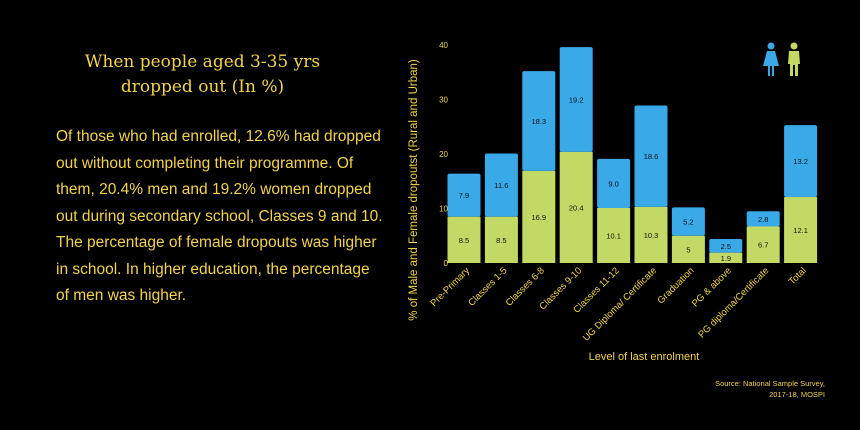 Image resolution: width=860 pixels, height=430 pixels. I want to click on data-label-male: 20.4, so click(576, 207).